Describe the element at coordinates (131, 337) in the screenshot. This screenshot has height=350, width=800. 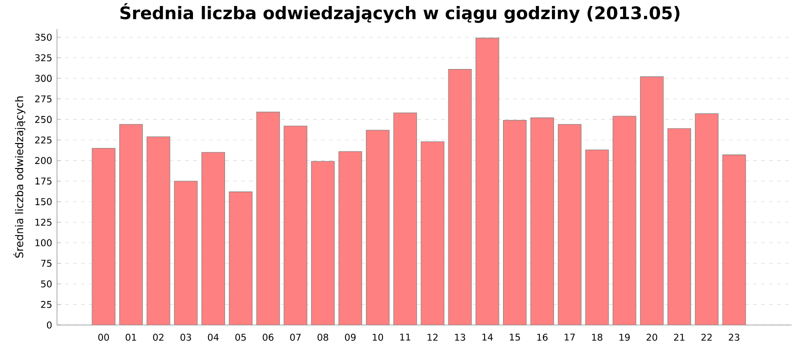
I see `x-tick-label: 01` at that location.